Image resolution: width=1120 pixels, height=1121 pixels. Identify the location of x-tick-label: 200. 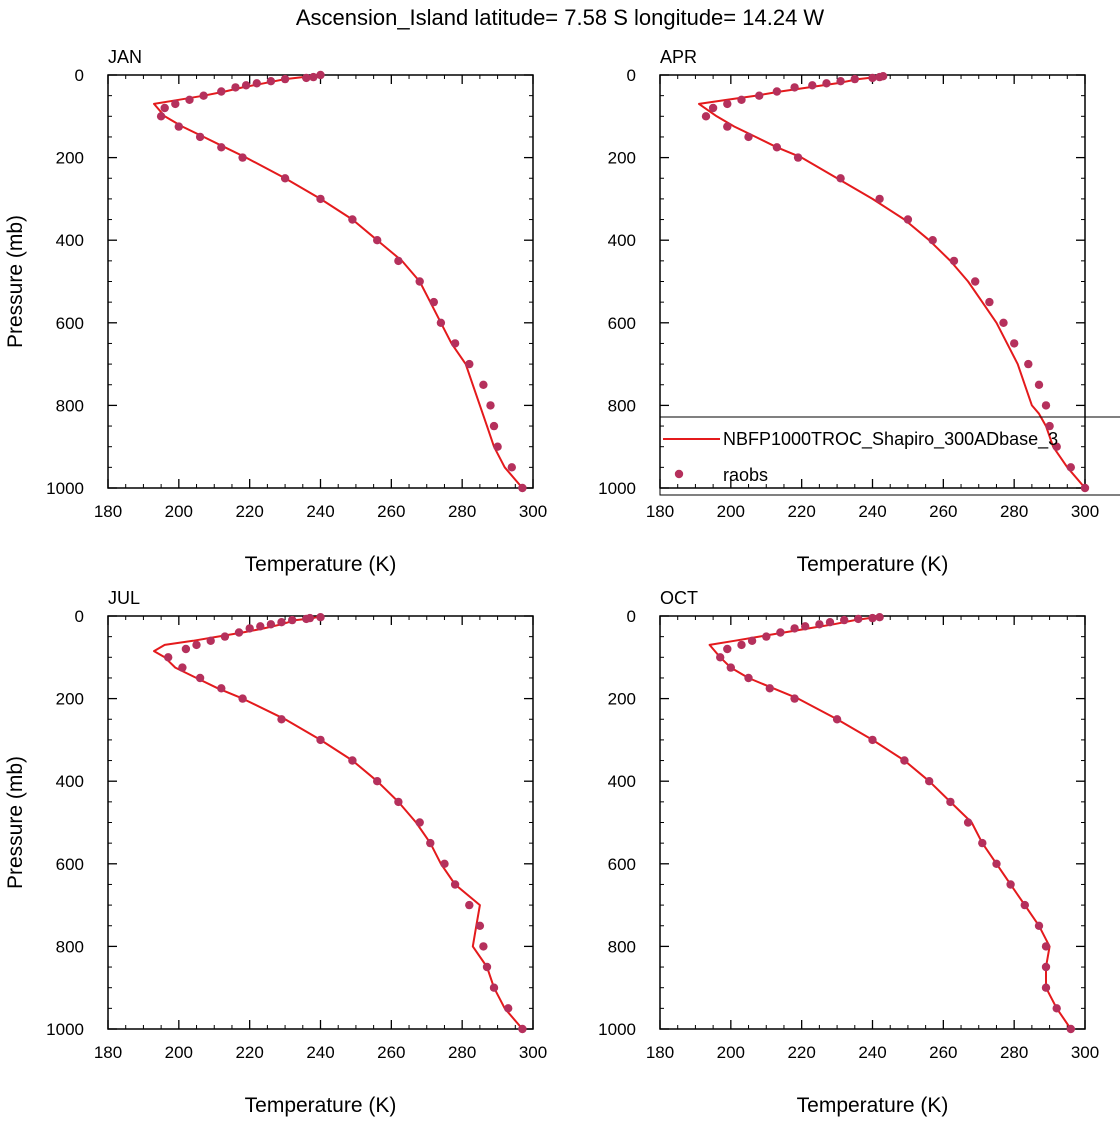
(179, 1052).